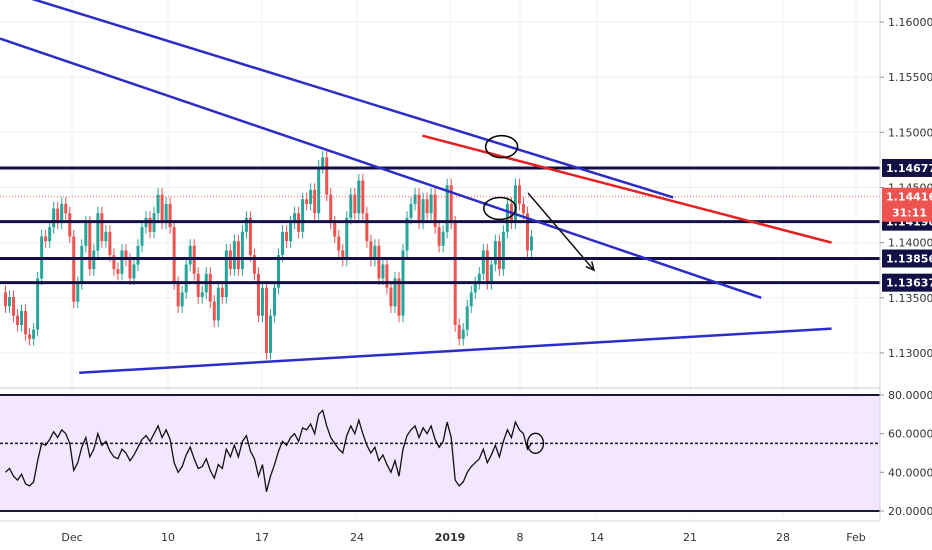 The width and height of the screenshot is (932, 550). Describe the element at coordinates (910, 472) in the screenshot. I see `oscillator-tick-label: 40.0000` at that location.